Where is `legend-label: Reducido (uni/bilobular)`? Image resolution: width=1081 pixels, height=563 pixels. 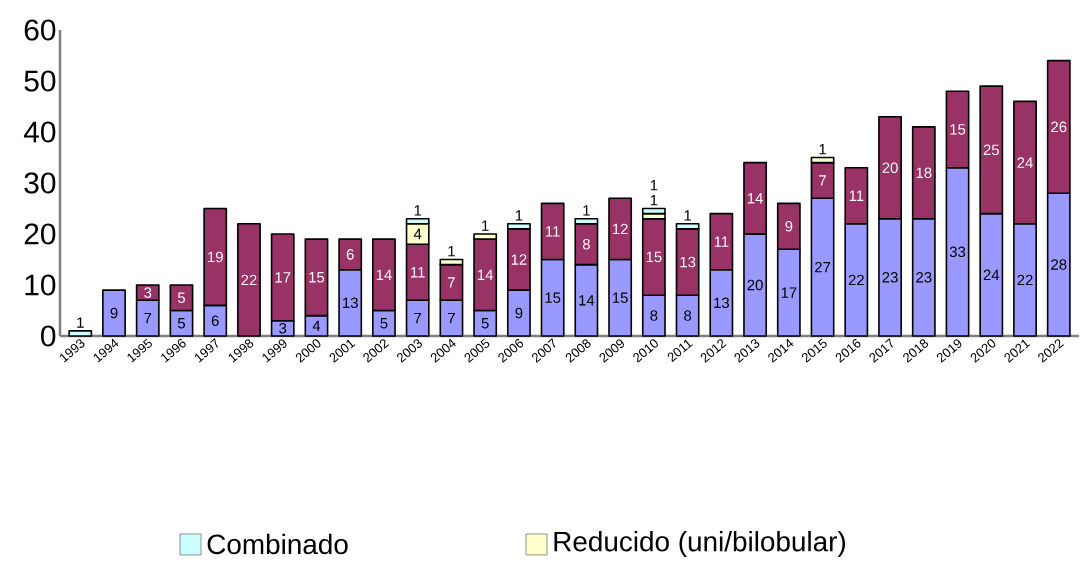
legend-label: Reducido (uni/bilobular) is located at coordinates (699, 544).